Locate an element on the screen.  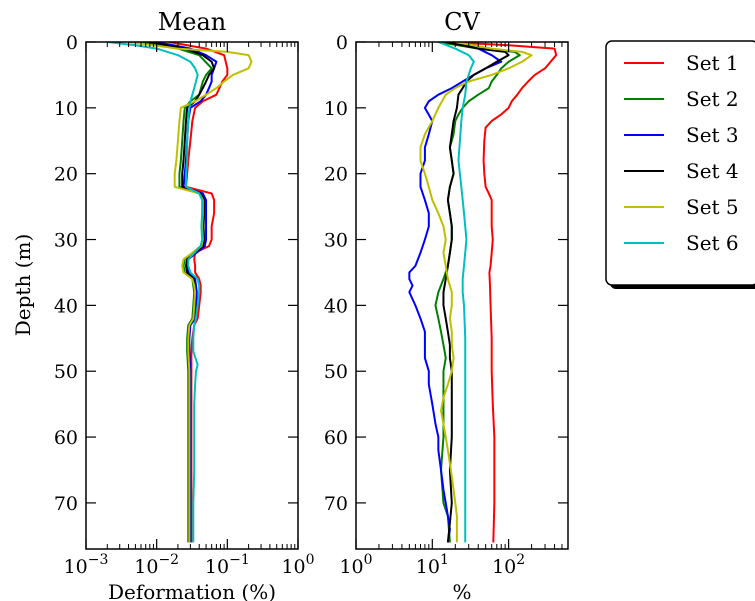
cv-ytick-label: 0 is located at coordinates (342, 43).